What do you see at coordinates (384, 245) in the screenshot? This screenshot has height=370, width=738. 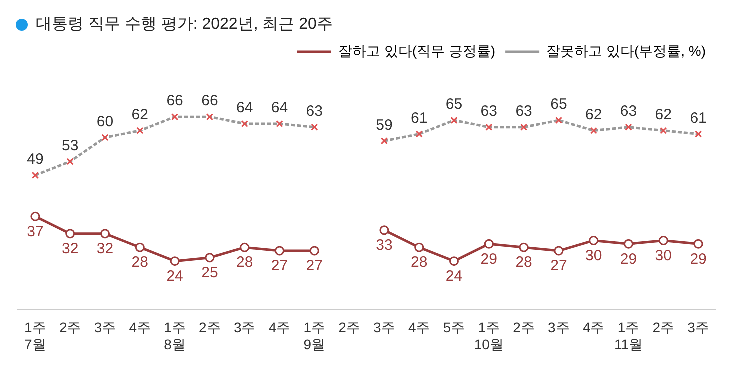 I see `data-label: 33` at bounding box center [384, 245].